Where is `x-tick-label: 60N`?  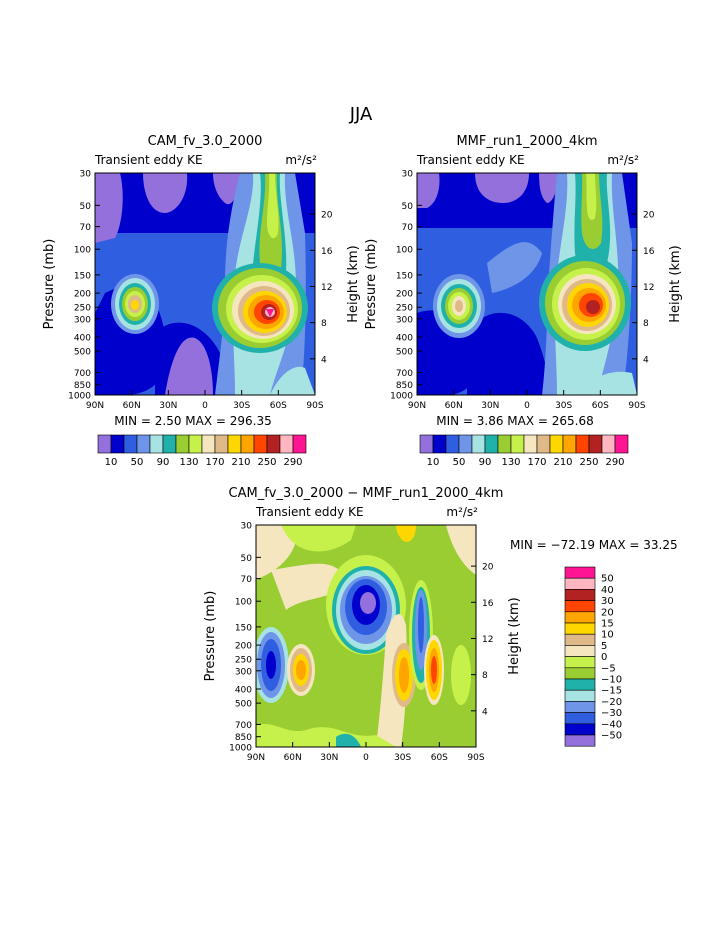
x-tick-label: 60N is located at coordinates (454, 406).